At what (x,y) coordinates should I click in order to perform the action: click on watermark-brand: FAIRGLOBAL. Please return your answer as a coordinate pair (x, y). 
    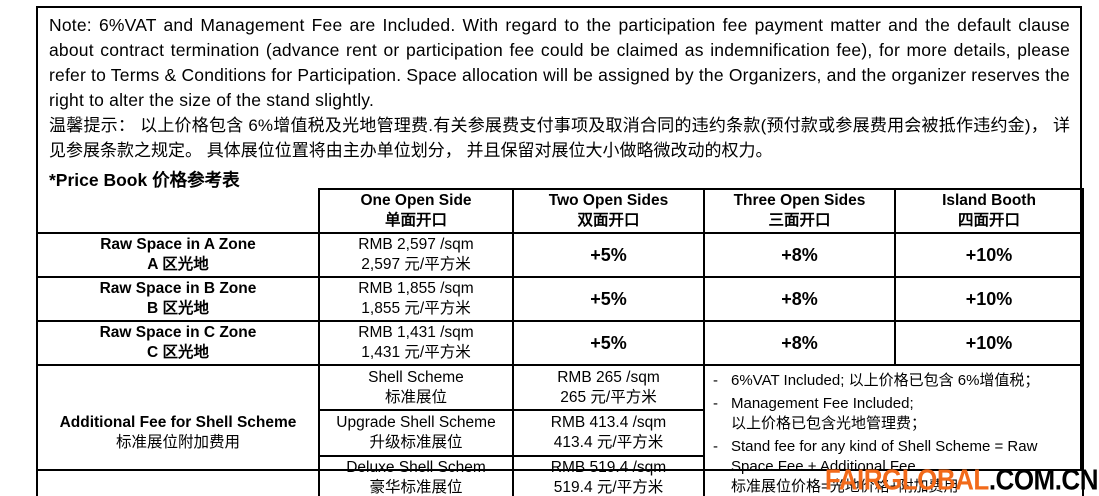
    Looking at the image, I should click on (907, 479).